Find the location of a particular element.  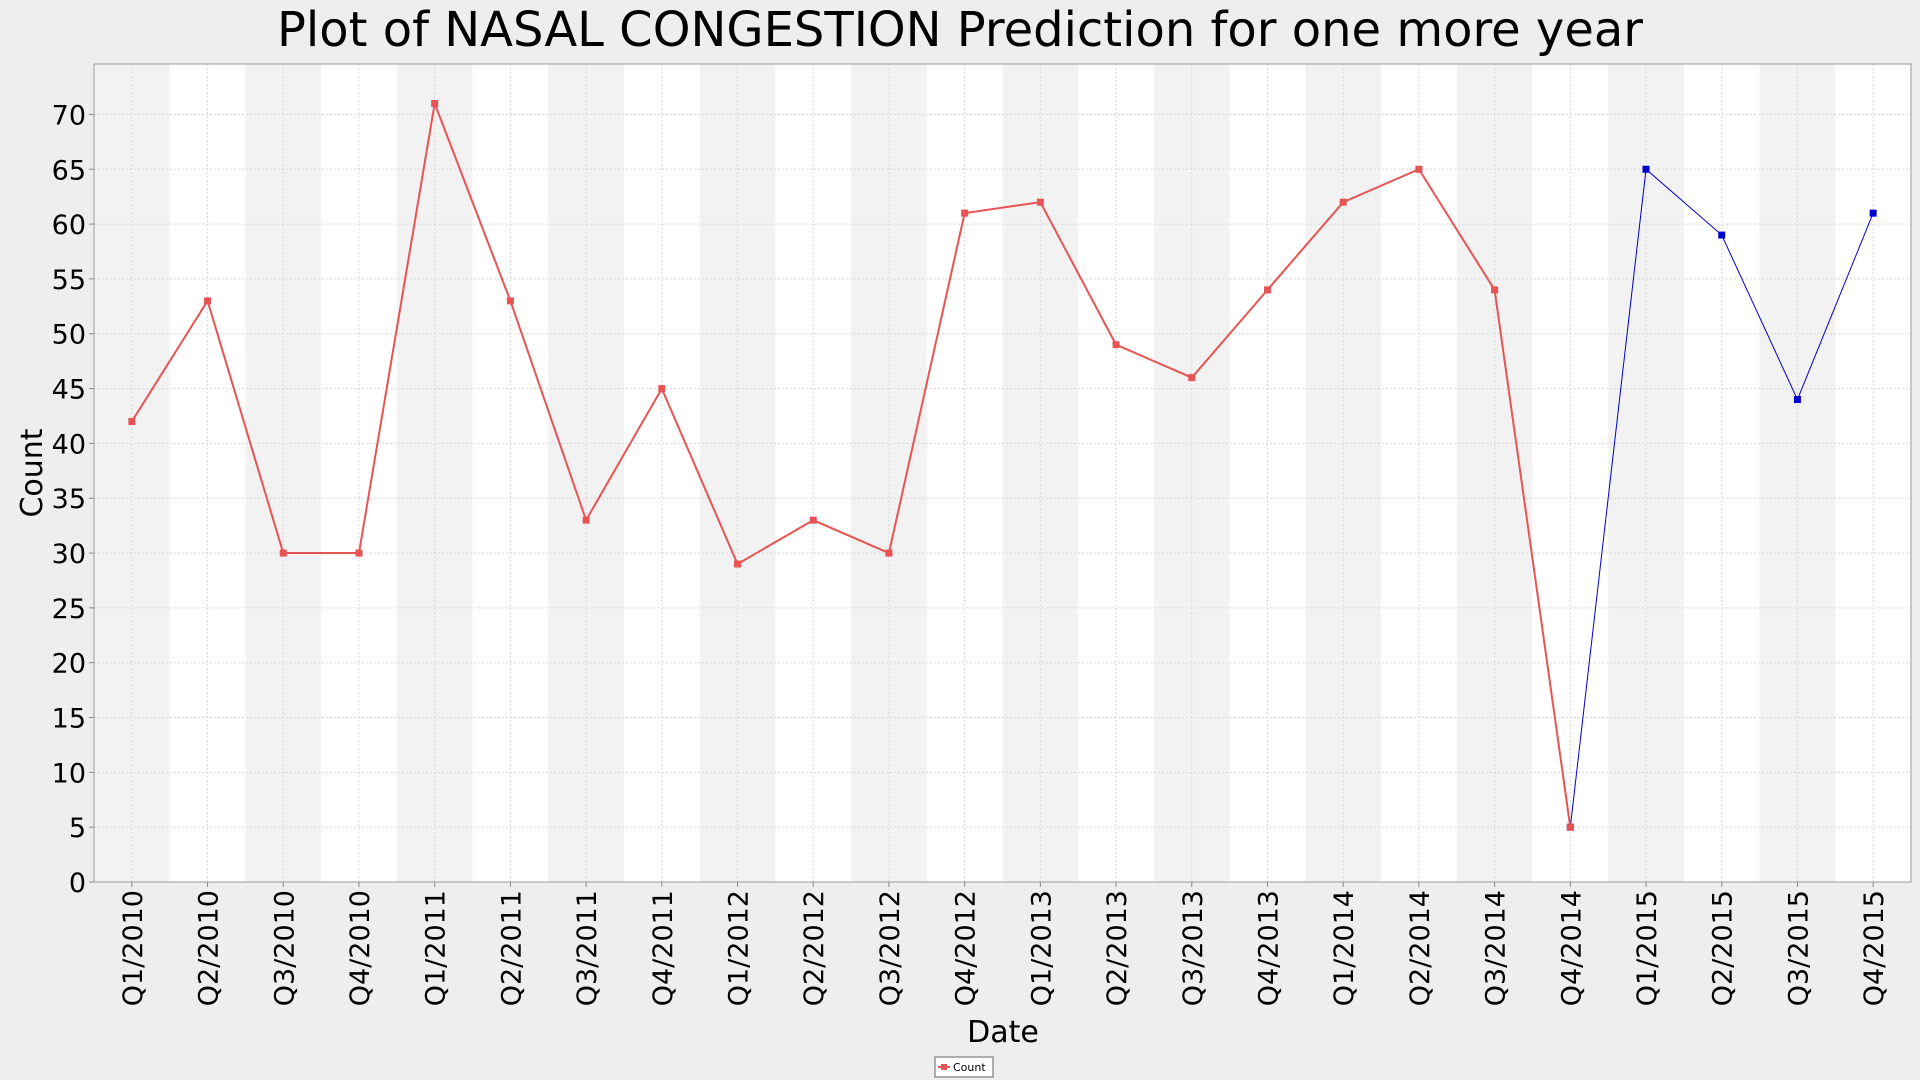

x-tick-label: Q3/2015 is located at coordinates (1798, 948).